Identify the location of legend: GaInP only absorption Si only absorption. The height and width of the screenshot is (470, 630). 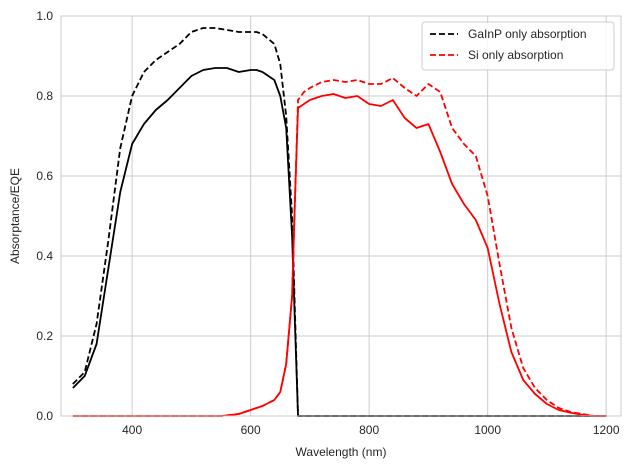
(518, 46).